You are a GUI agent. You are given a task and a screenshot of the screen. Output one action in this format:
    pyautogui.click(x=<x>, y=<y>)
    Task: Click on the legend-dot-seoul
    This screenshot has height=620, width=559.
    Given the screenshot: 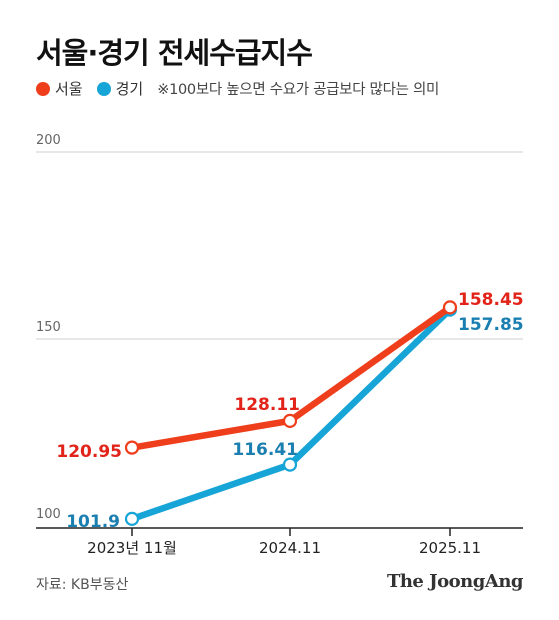 What is the action you would take?
    pyautogui.click(x=43, y=88)
    